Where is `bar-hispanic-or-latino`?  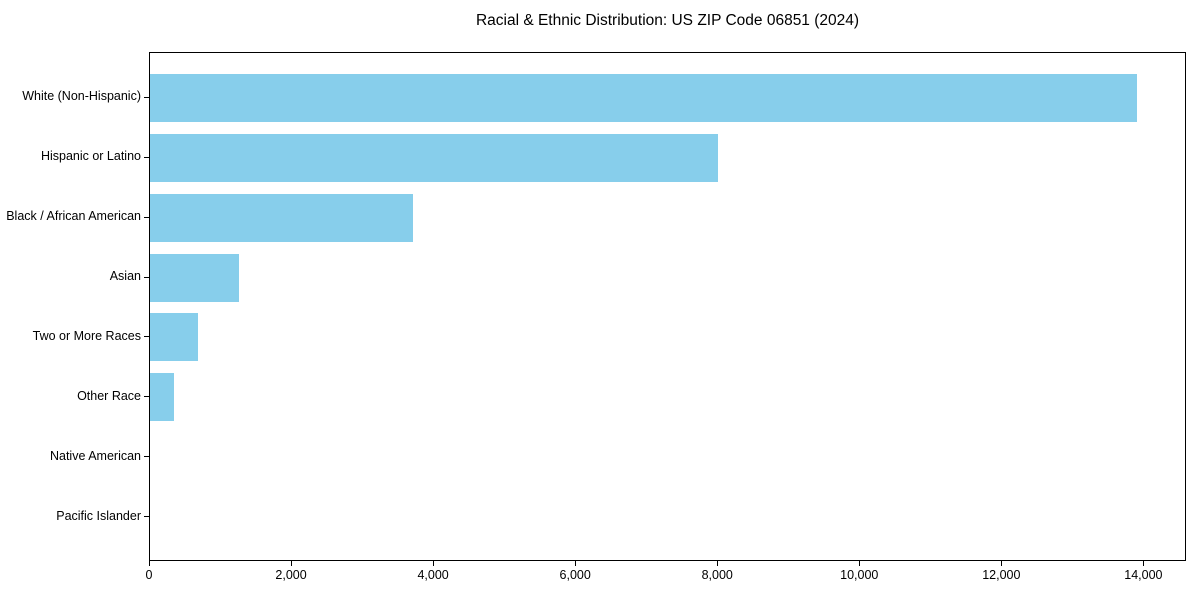
bar-hispanic-or-latino is located at coordinates (434, 157).